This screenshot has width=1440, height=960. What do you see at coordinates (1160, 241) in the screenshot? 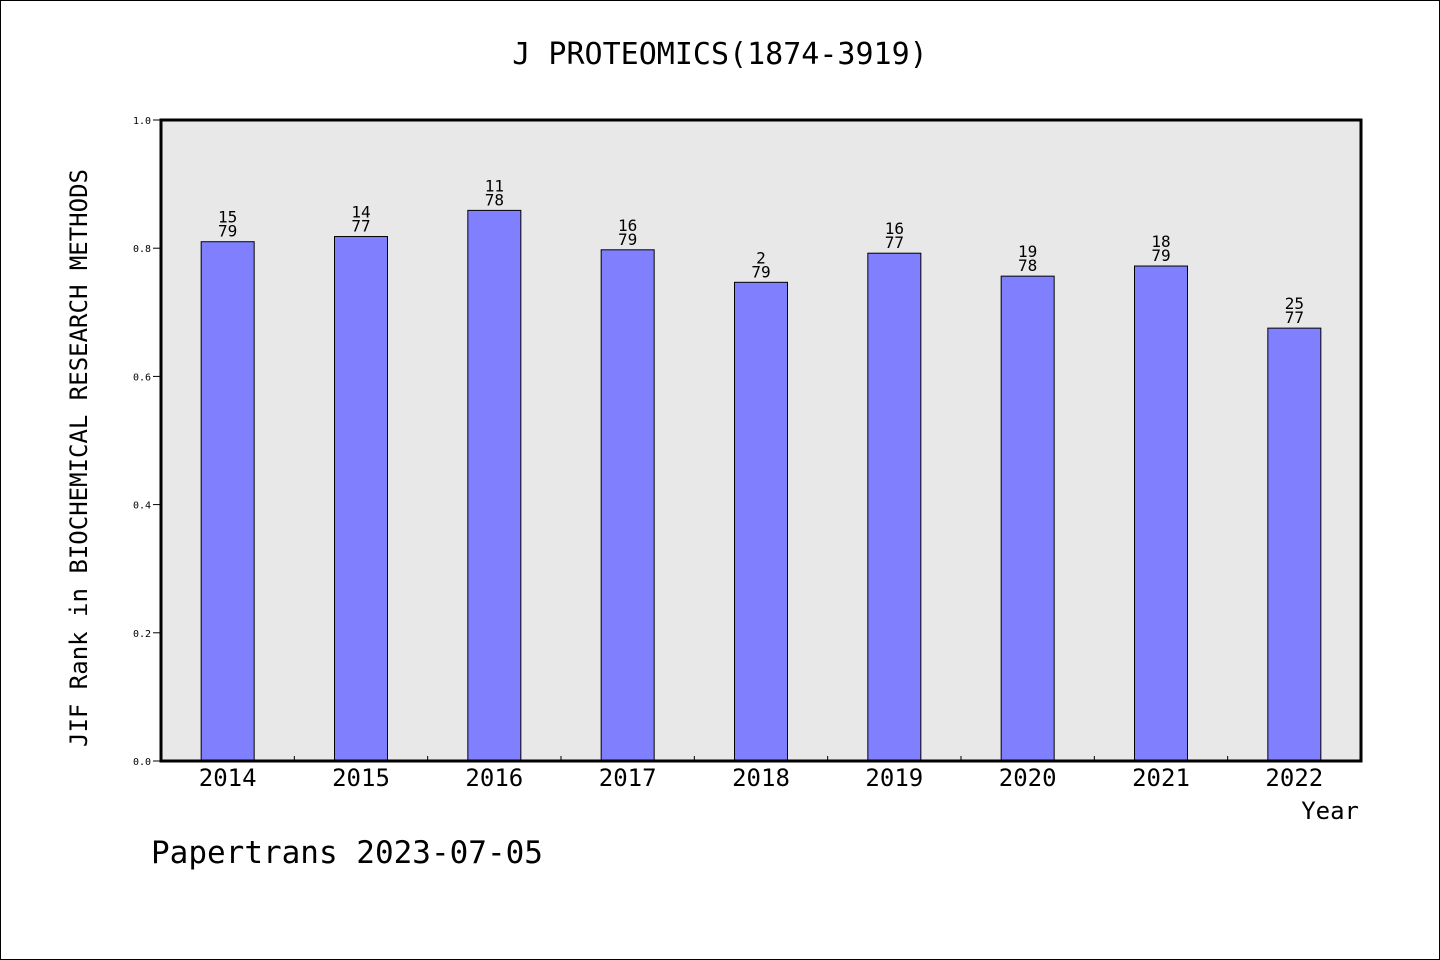
I see `bar-rank-label: 18` at bounding box center [1160, 241].